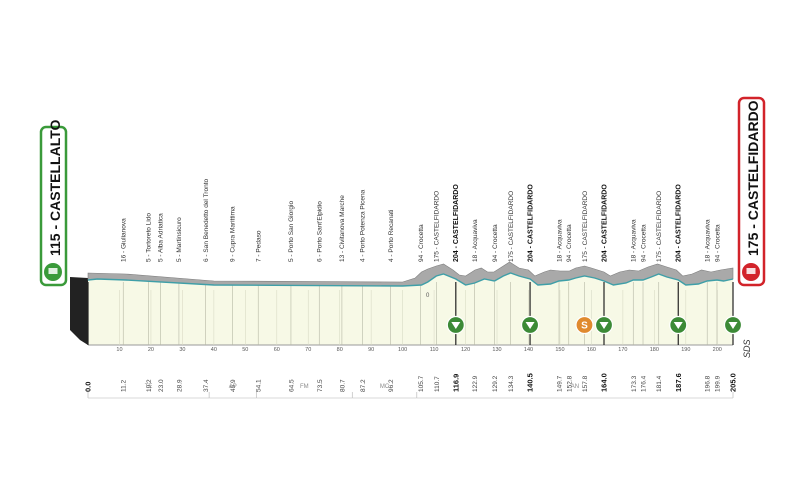 The image size is (800, 484). Describe the element at coordinates (678, 382) in the screenshot. I see `point-km: 187.6` at that location.